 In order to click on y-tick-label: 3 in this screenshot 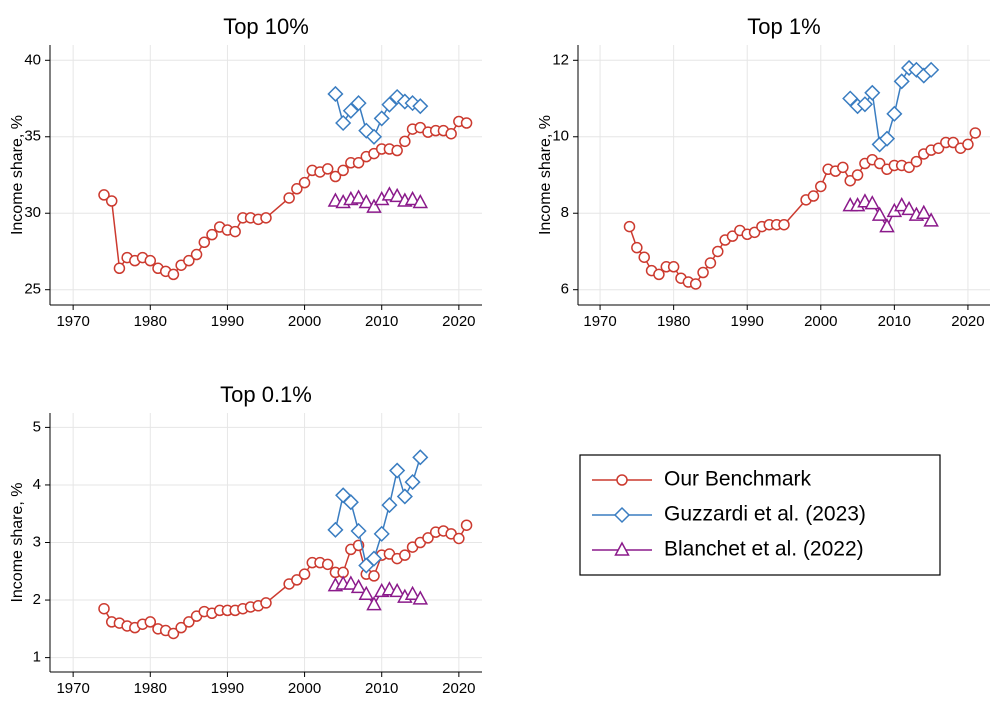, I will do `click(37, 541)`.